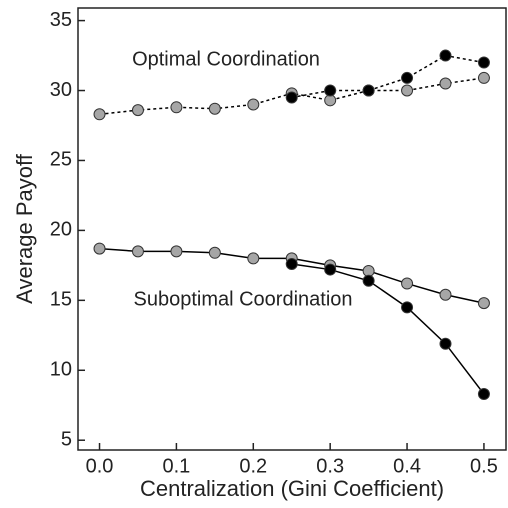  What do you see at coordinates (253, 466) in the screenshot?
I see `x-tick-label: 0.2` at bounding box center [253, 466].